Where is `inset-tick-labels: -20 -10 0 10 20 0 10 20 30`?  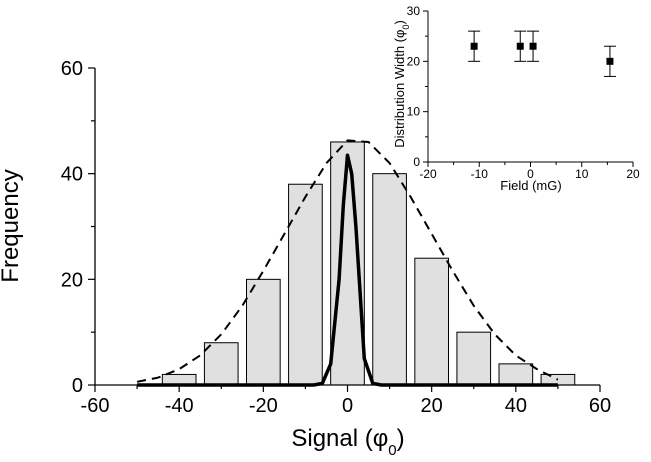 inset-tick-labels: -20 -10 0 10 20 0 10 20 30 is located at coordinates (523, 92).